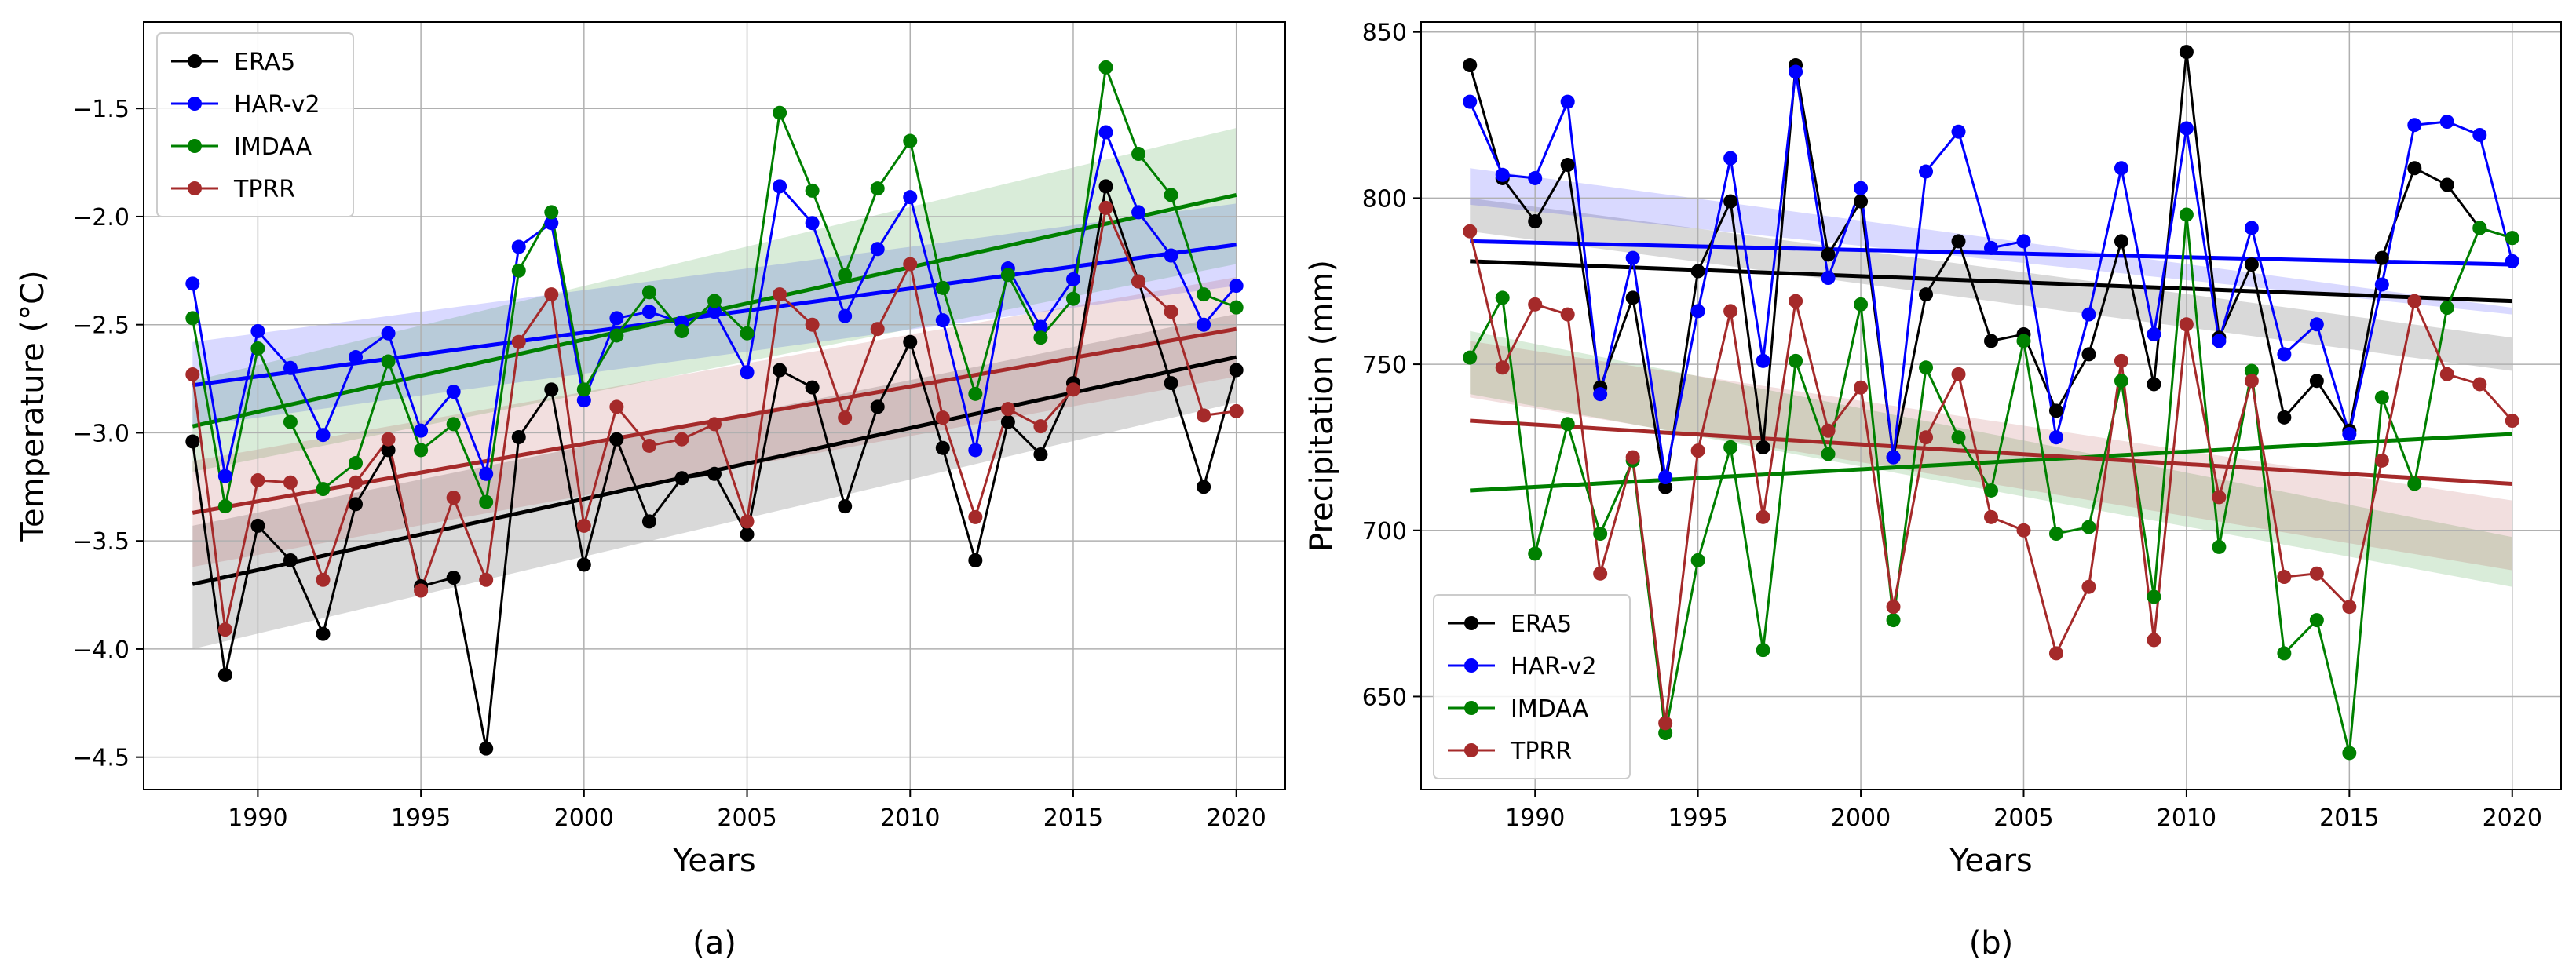 The width and height of the screenshot is (2576, 974). What do you see at coordinates (277, 105) in the screenshot?
I see `legend-label-har-v2: HAR-v2` at bounding box center [277, 105].